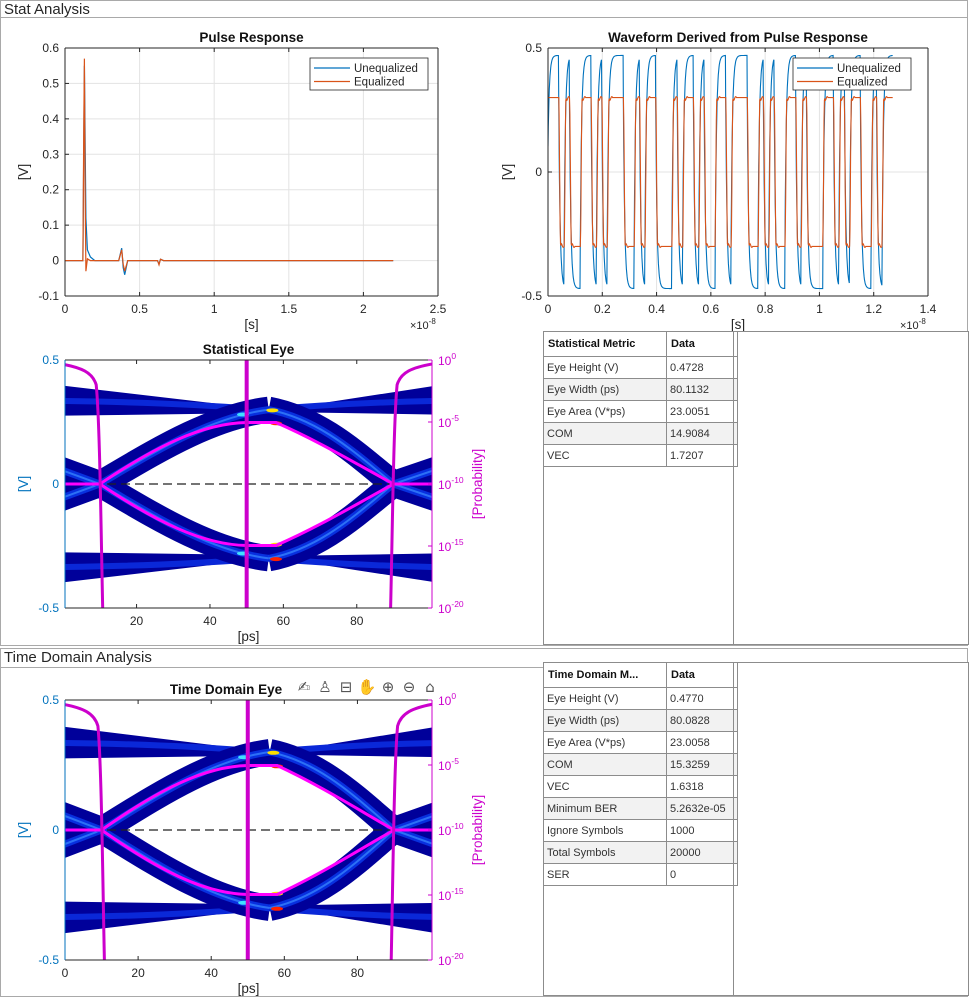  Describe the element at coordinates (433, 321) in the screenshot. I see `x-exponent-power: -8` at that location.